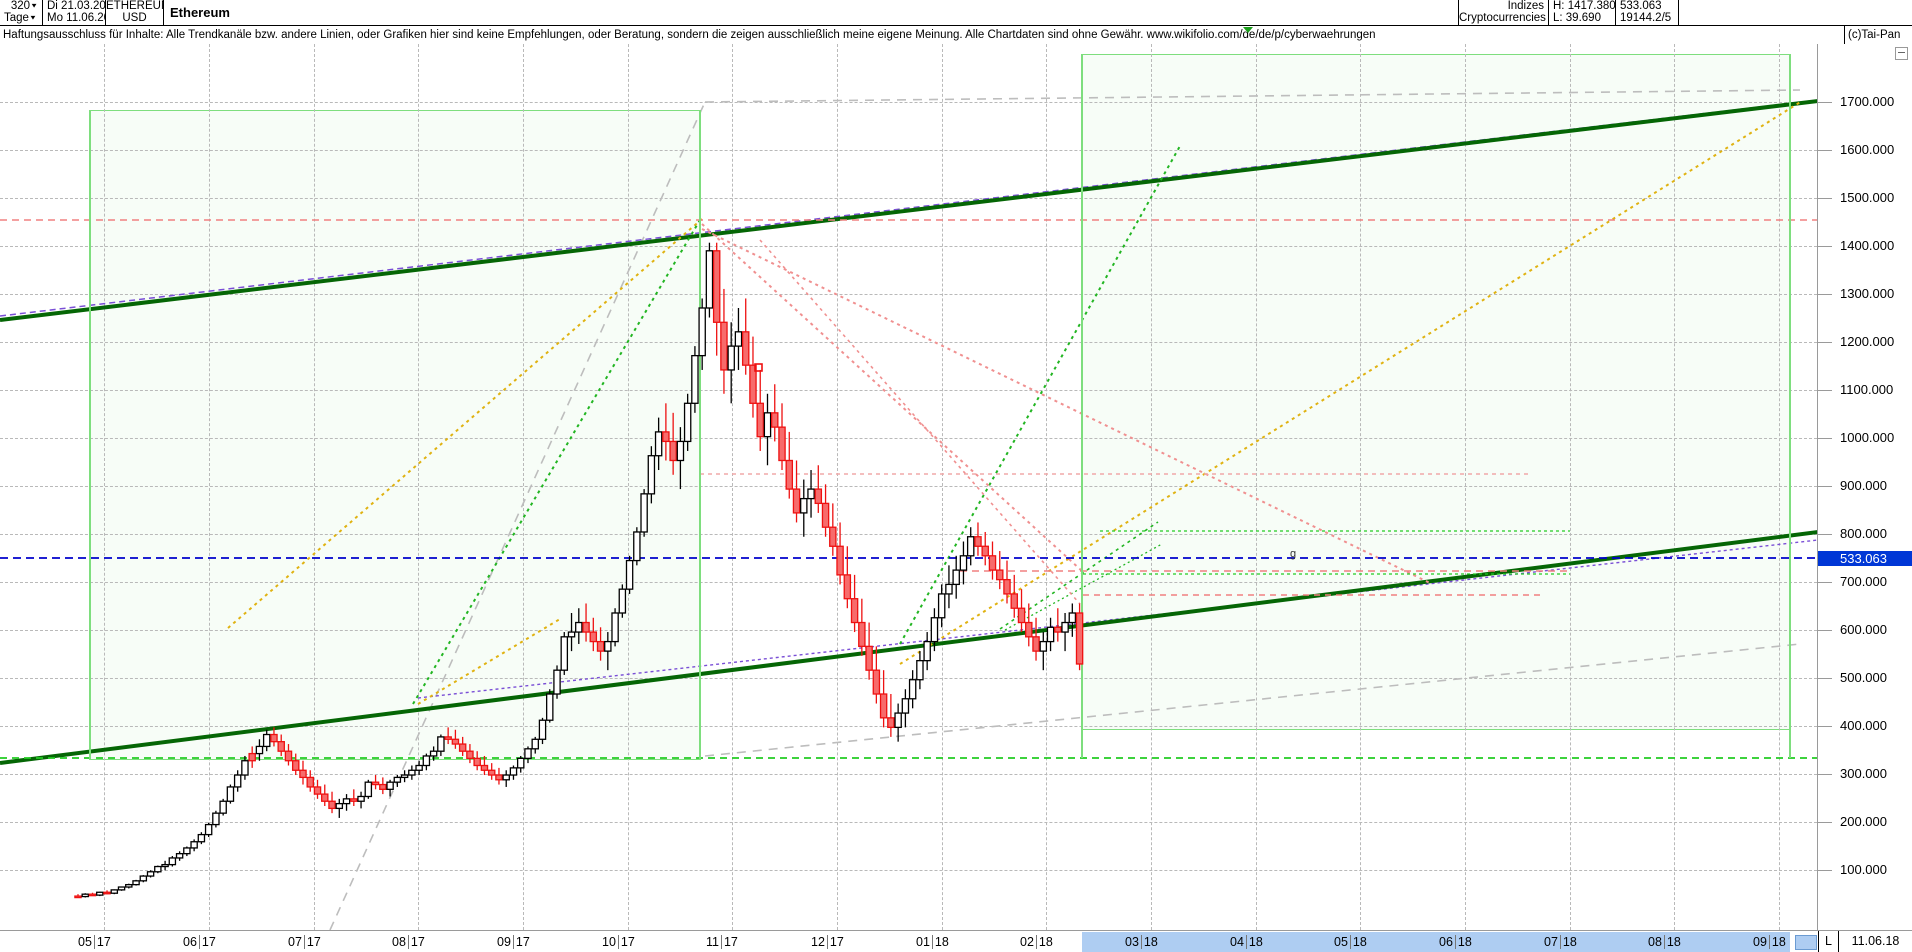  I want to click on header-bars-and-interval: 320▼ Tage▼, so click(21, 12).